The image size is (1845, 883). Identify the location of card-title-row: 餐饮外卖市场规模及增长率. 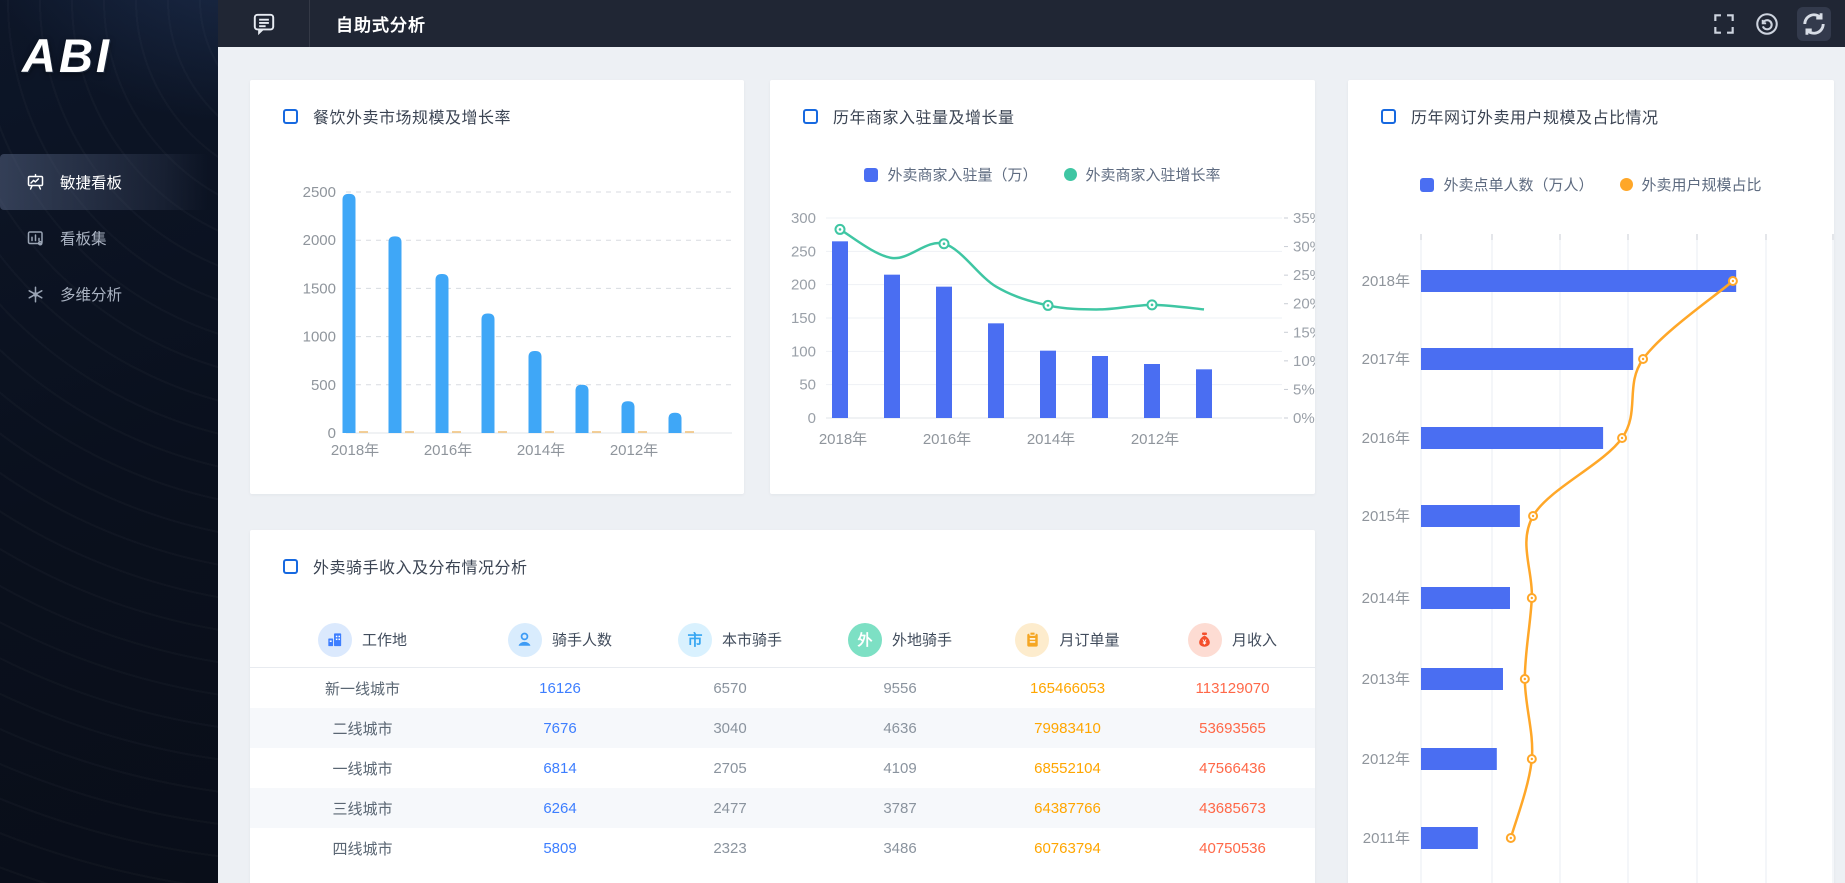
(497, 104).